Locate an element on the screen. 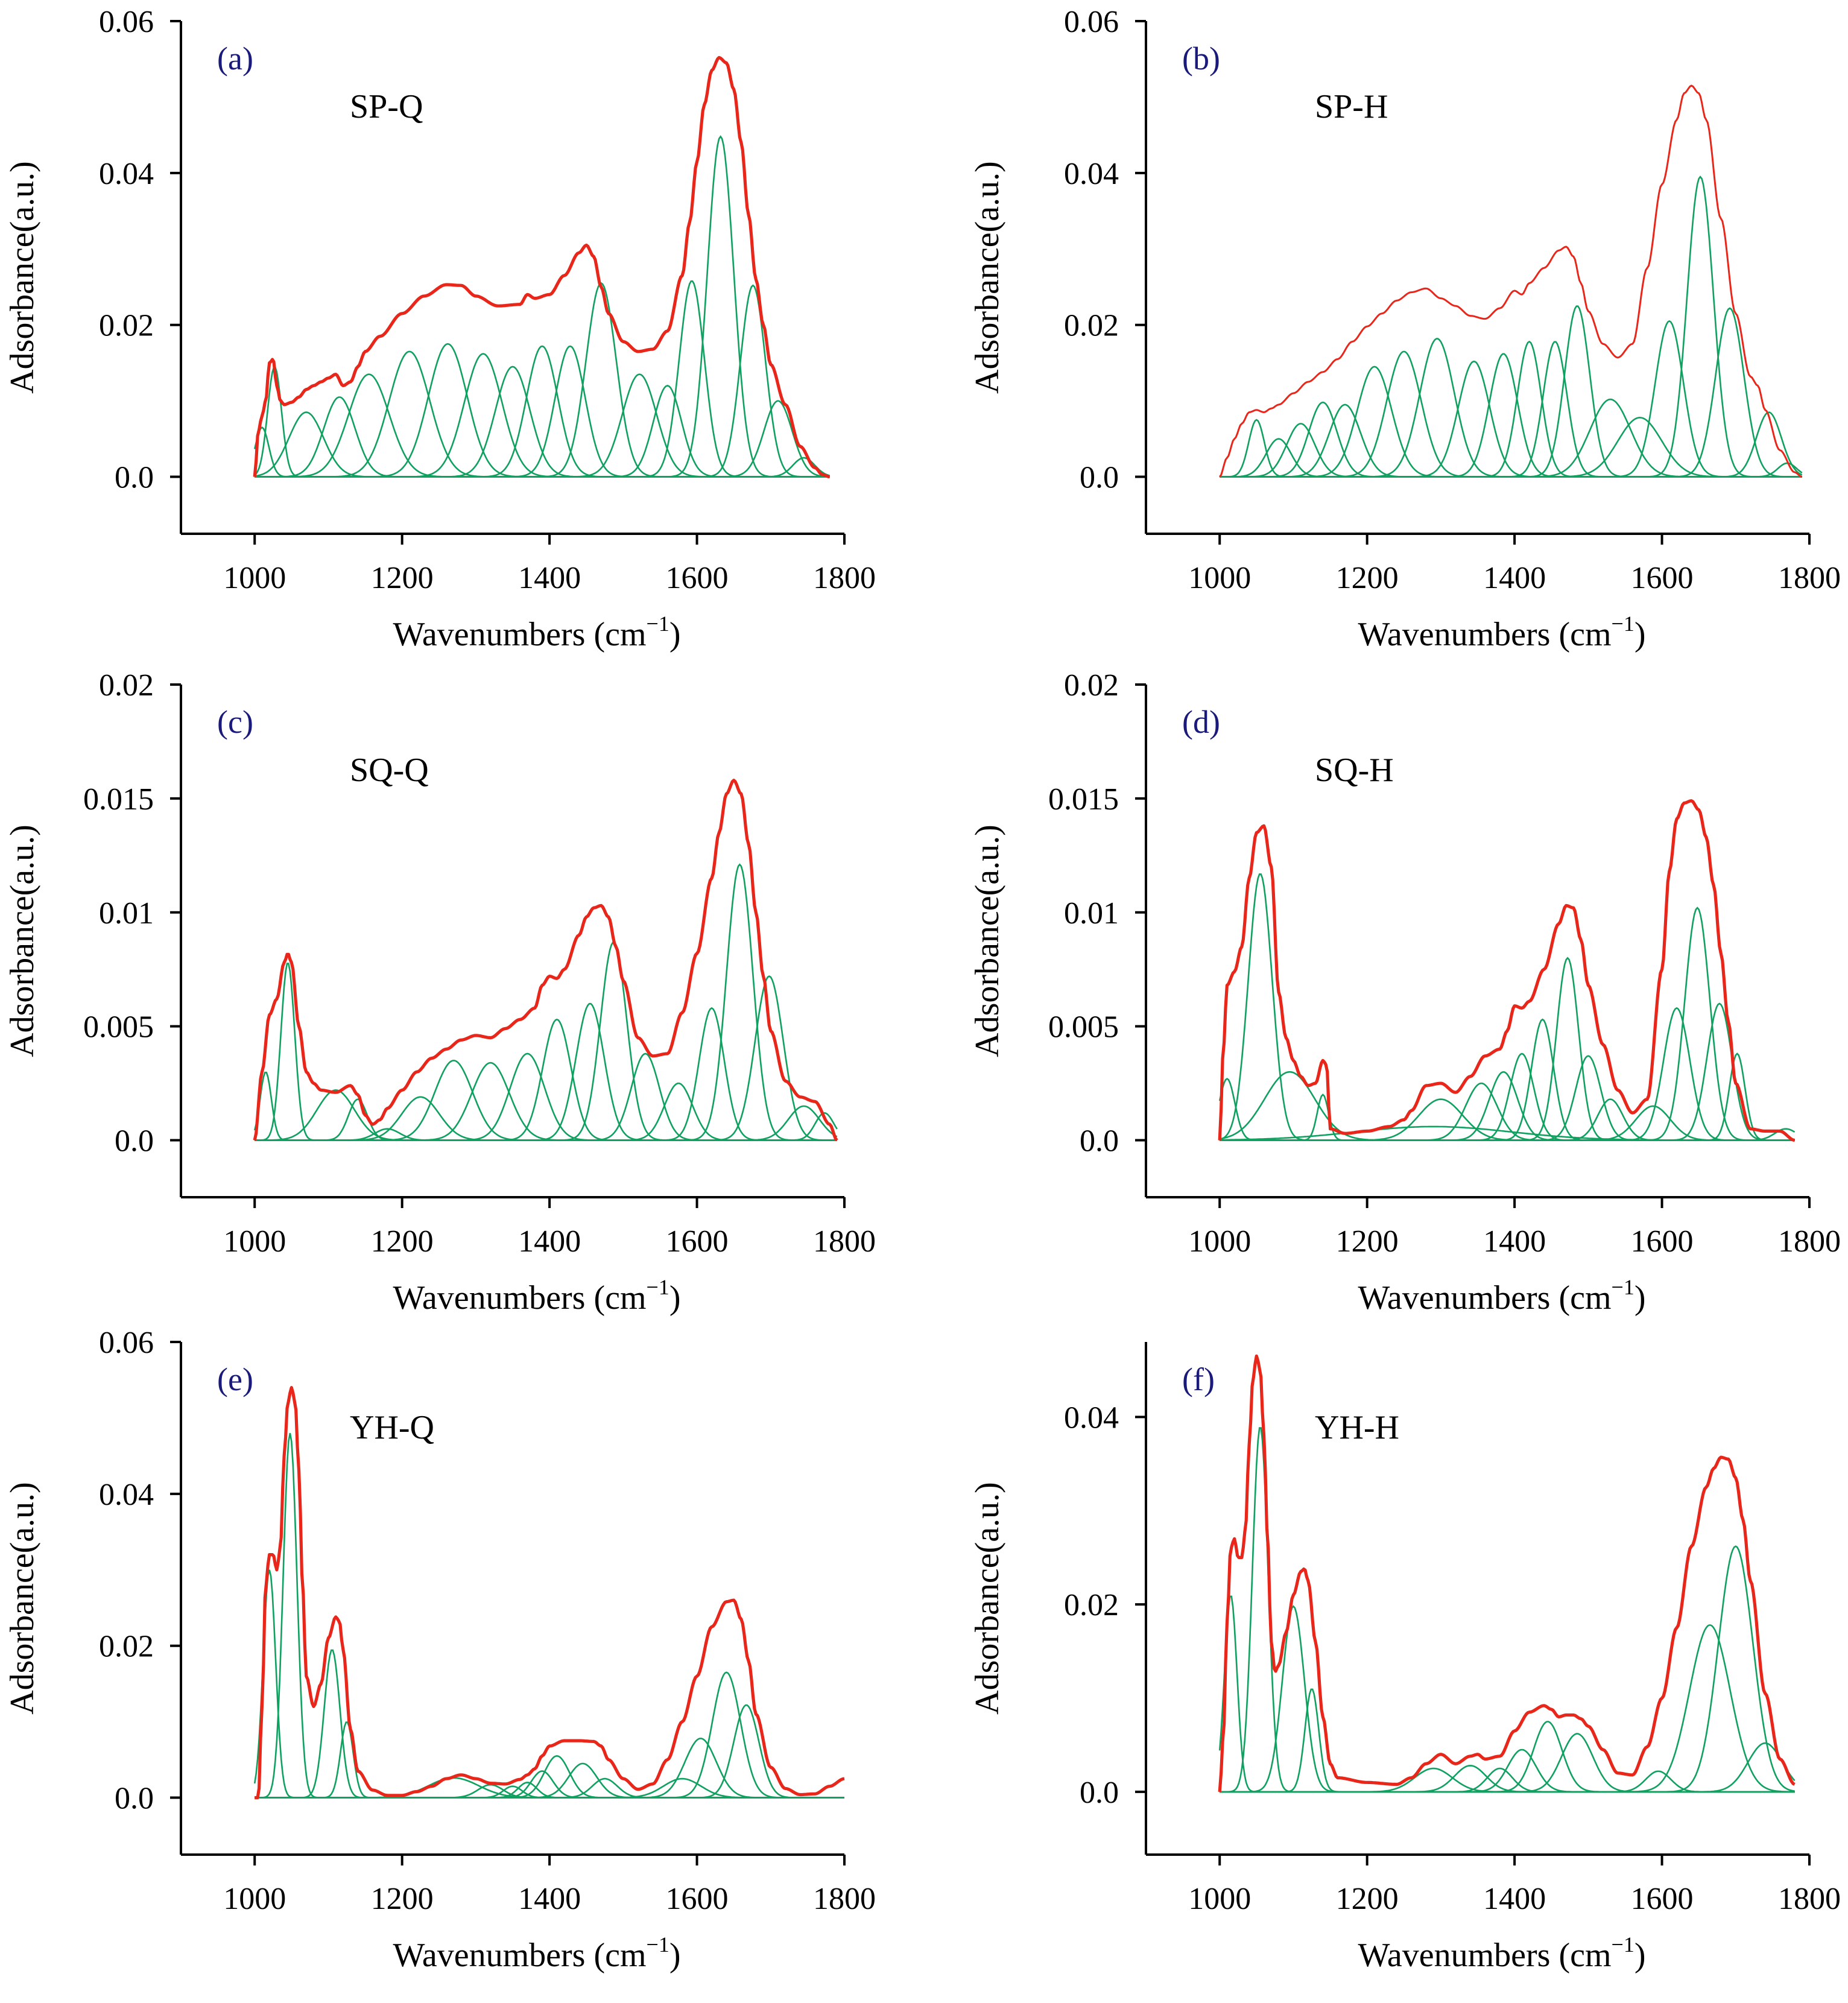  panel-label: (c) is located at coordinates (235, 722).